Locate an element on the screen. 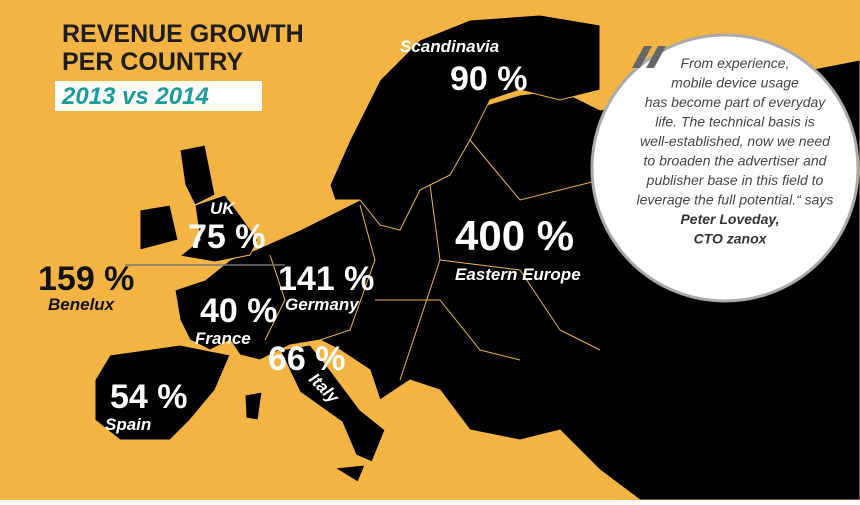  region-name: Eastern Europe is located at coordinates (518, 274).